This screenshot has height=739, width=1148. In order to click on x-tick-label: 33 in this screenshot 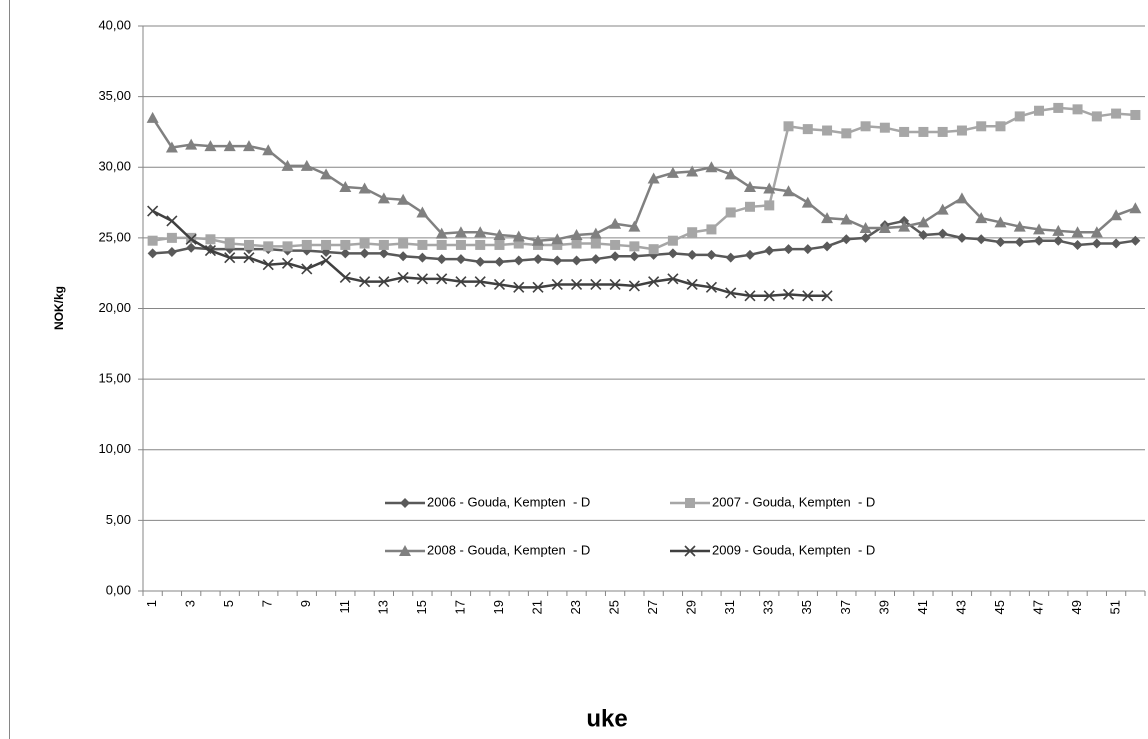, I will do `click(768, 607)`.